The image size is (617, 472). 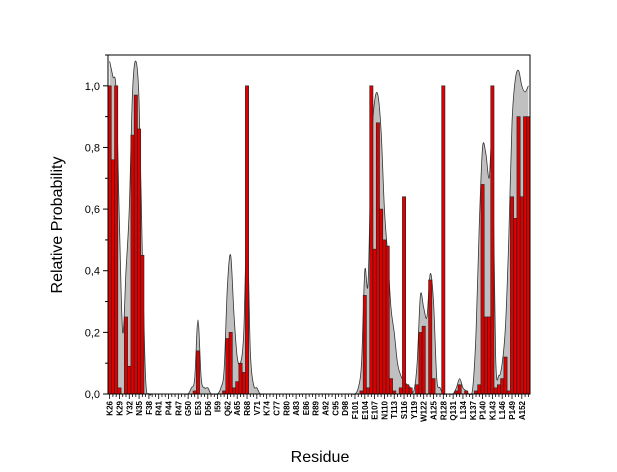 I want to click on x-tick-label: F38, so click(x=149, y=407).